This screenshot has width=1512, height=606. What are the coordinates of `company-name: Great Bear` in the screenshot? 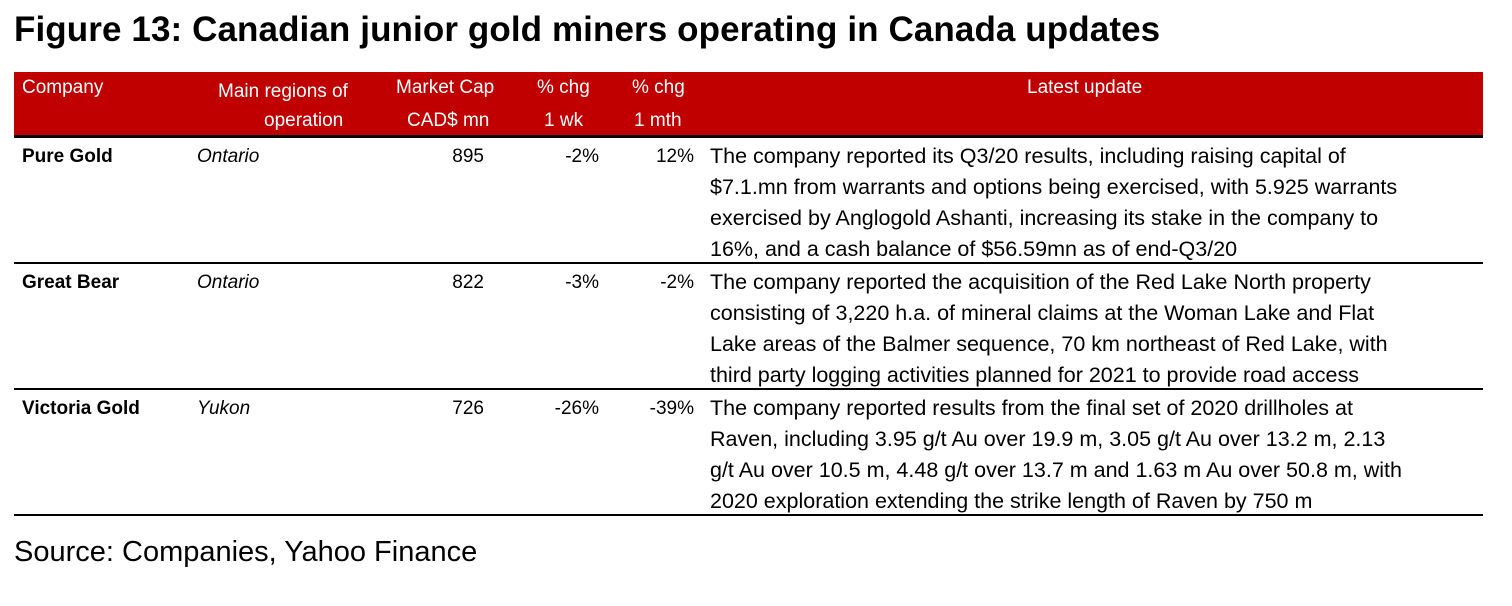 It's located at (71, 282).